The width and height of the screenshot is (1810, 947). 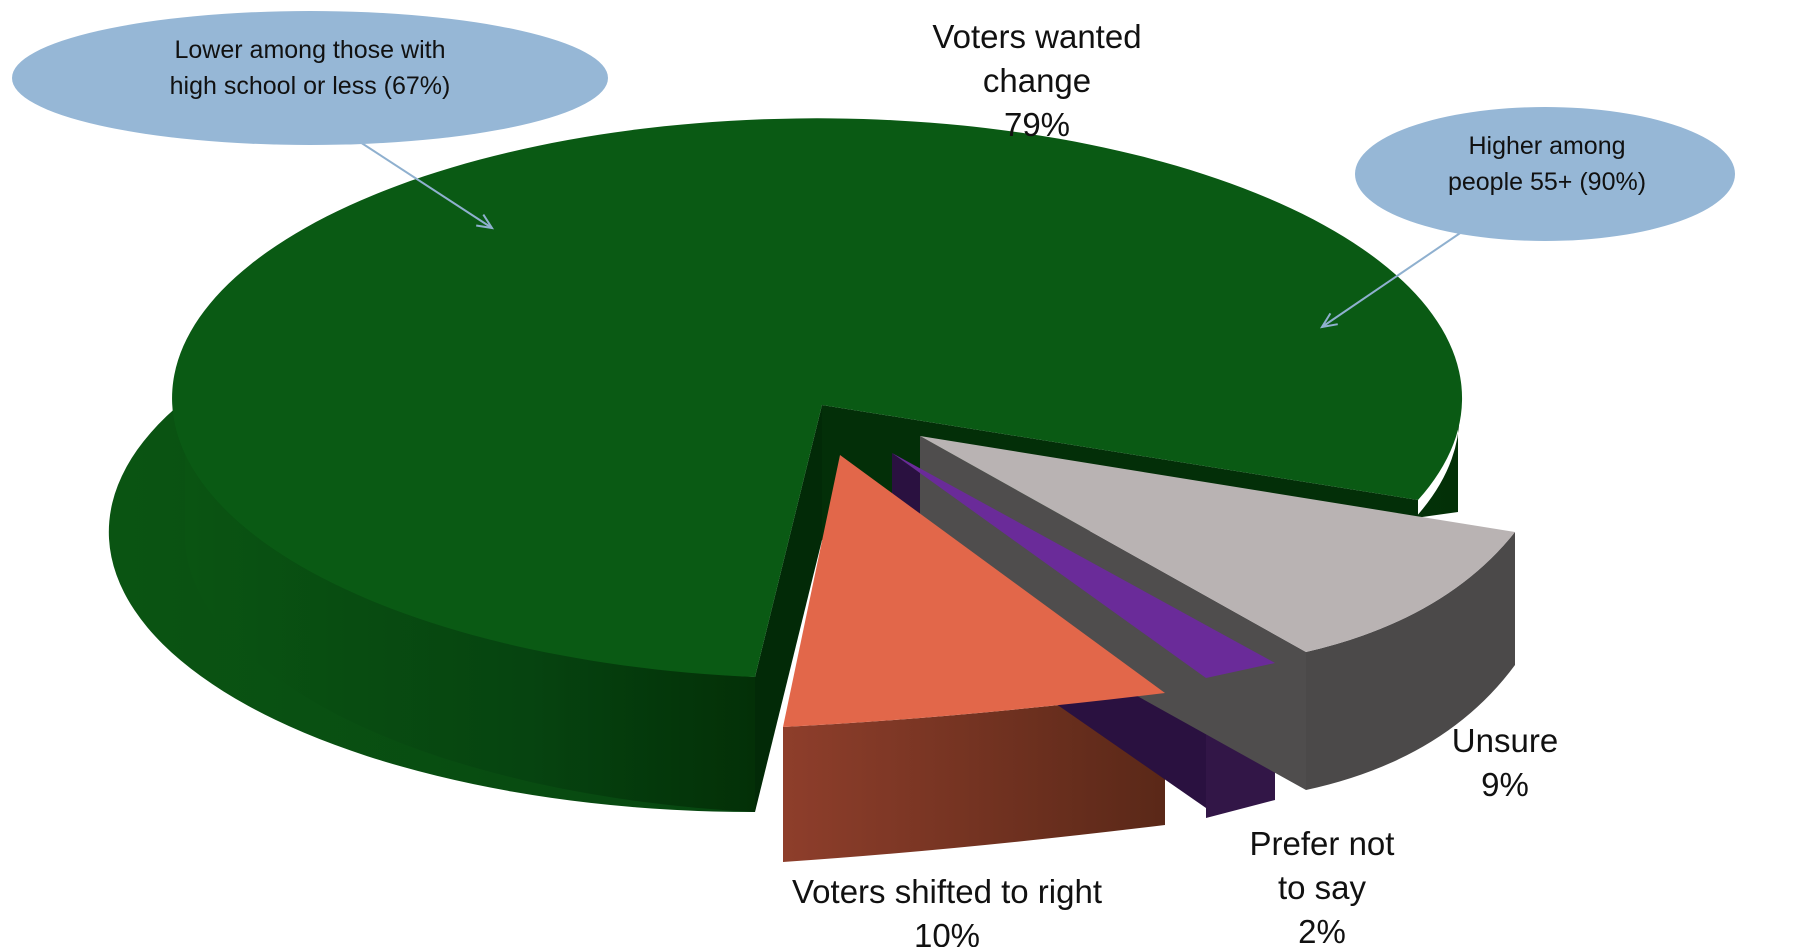 I want to click on left-callout-arrowhead, so click(x=485, y=222).